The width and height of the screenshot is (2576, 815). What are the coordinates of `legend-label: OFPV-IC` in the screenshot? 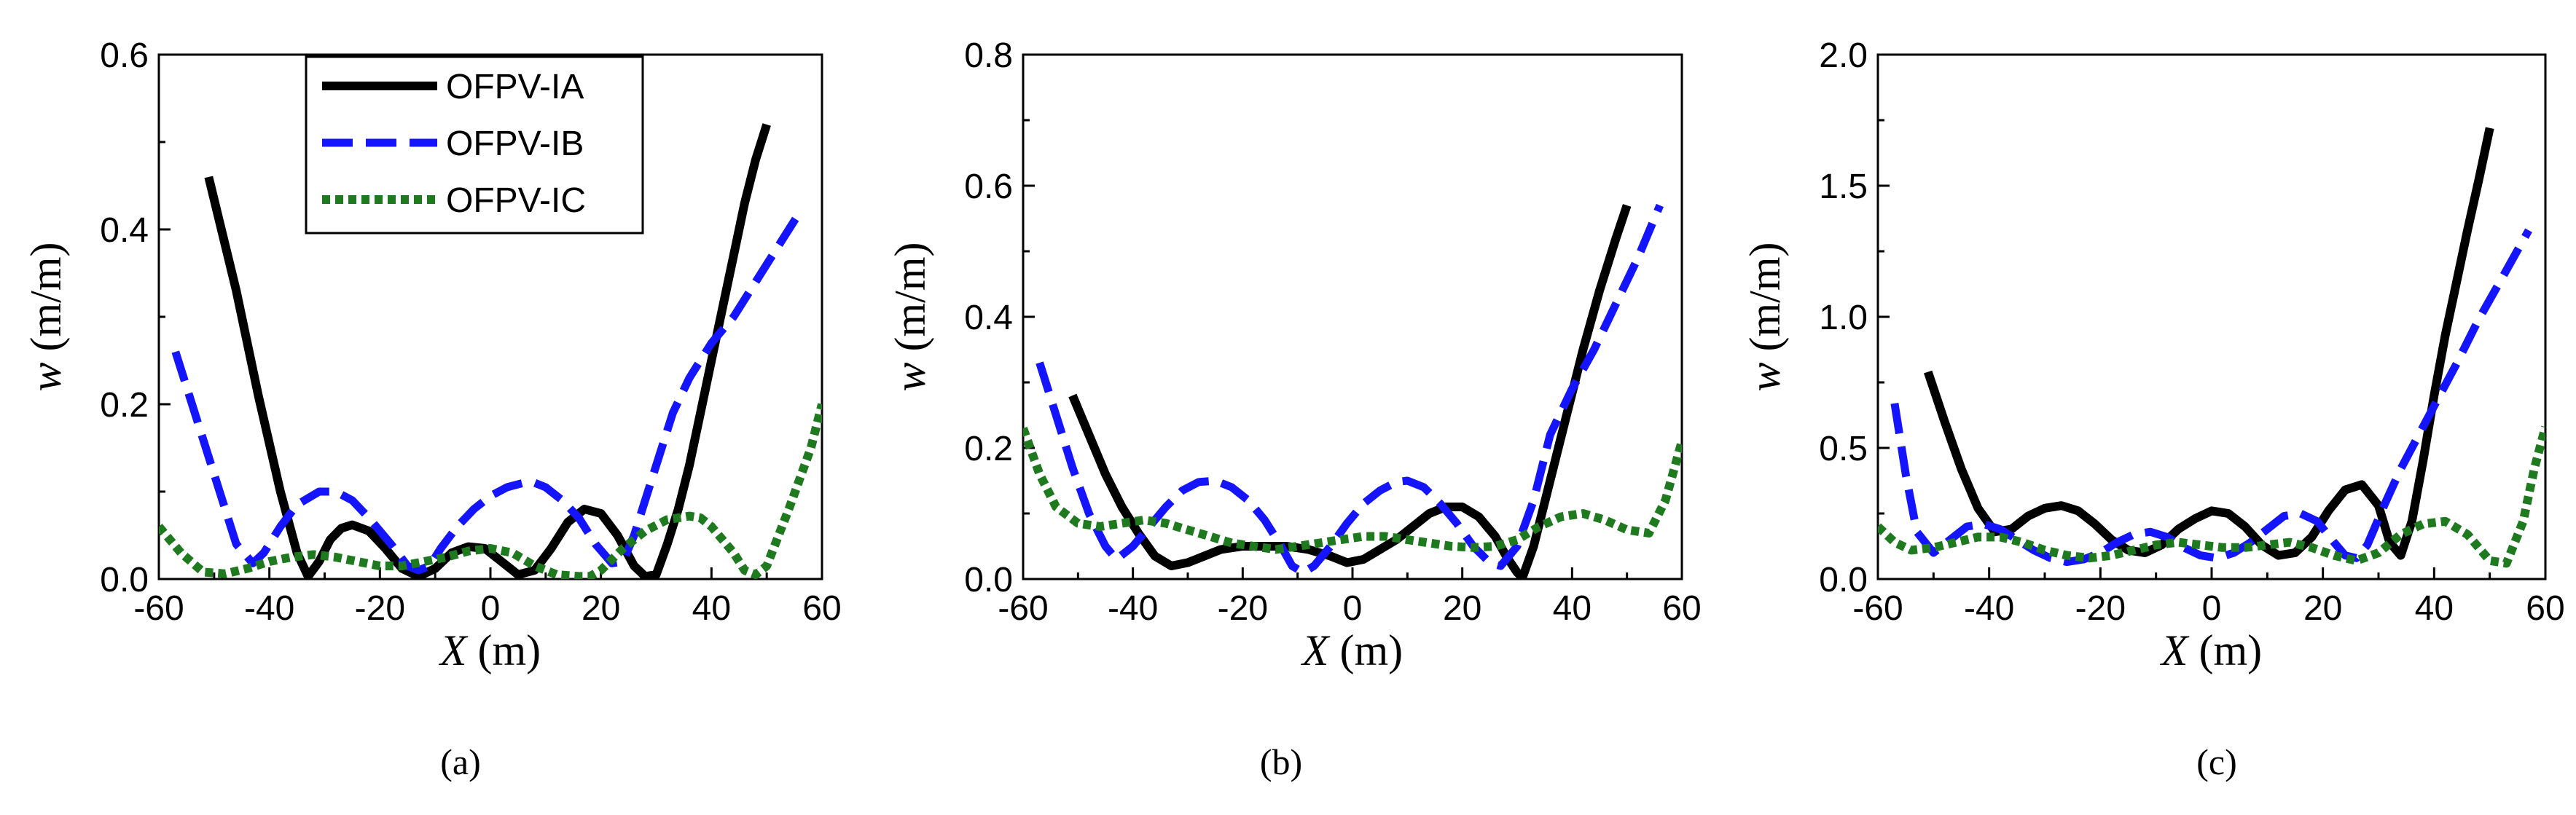 It's located at (516, 200).